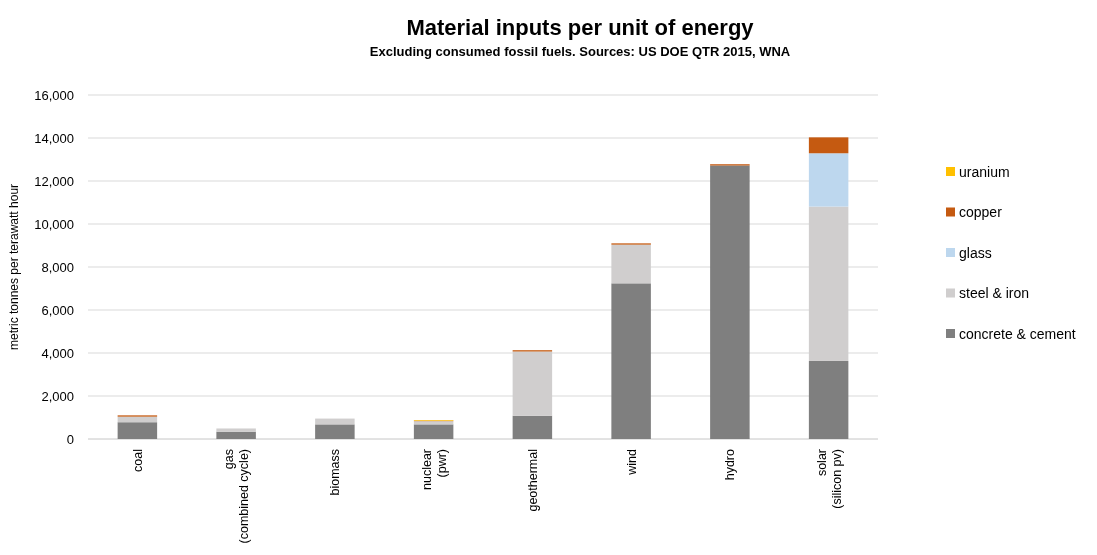  What do you see at coordinates (57, 267) in the screenshot?
I see `y-tick-label: 8,000` at bounding box center [57, 267].